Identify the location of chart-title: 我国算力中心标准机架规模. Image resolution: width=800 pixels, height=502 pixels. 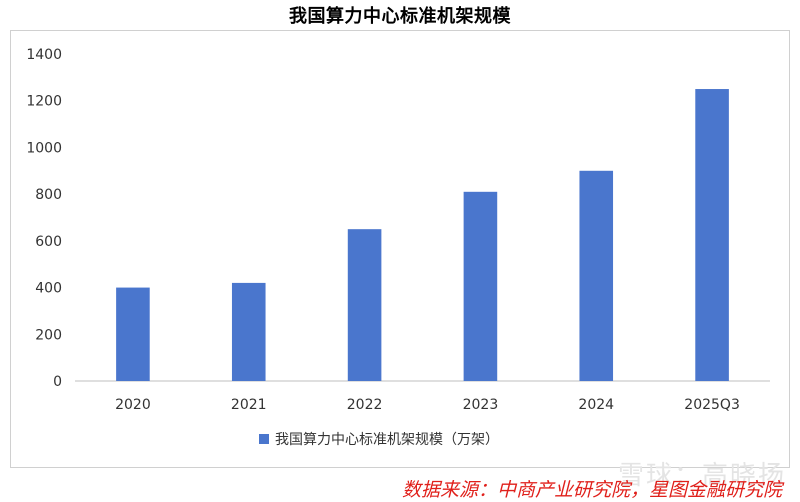
(400, 16).